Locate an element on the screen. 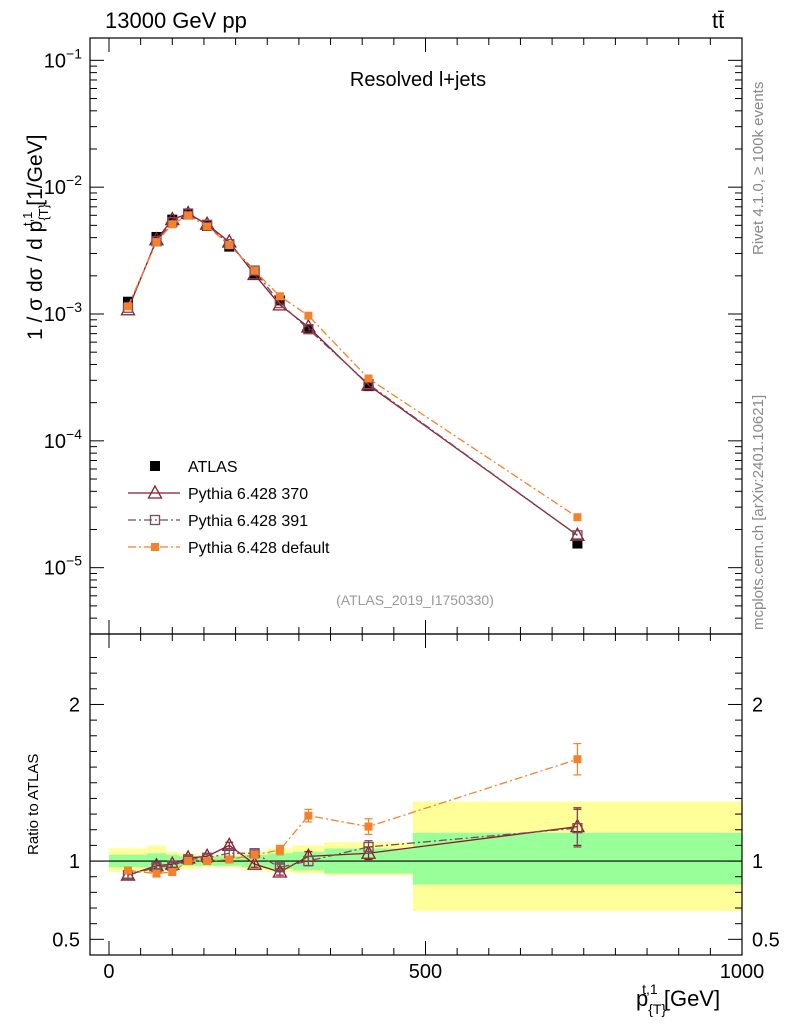 The image size is (786, 1024). main-ylabel-sup: t,1 is located at coordinates (27, 219).